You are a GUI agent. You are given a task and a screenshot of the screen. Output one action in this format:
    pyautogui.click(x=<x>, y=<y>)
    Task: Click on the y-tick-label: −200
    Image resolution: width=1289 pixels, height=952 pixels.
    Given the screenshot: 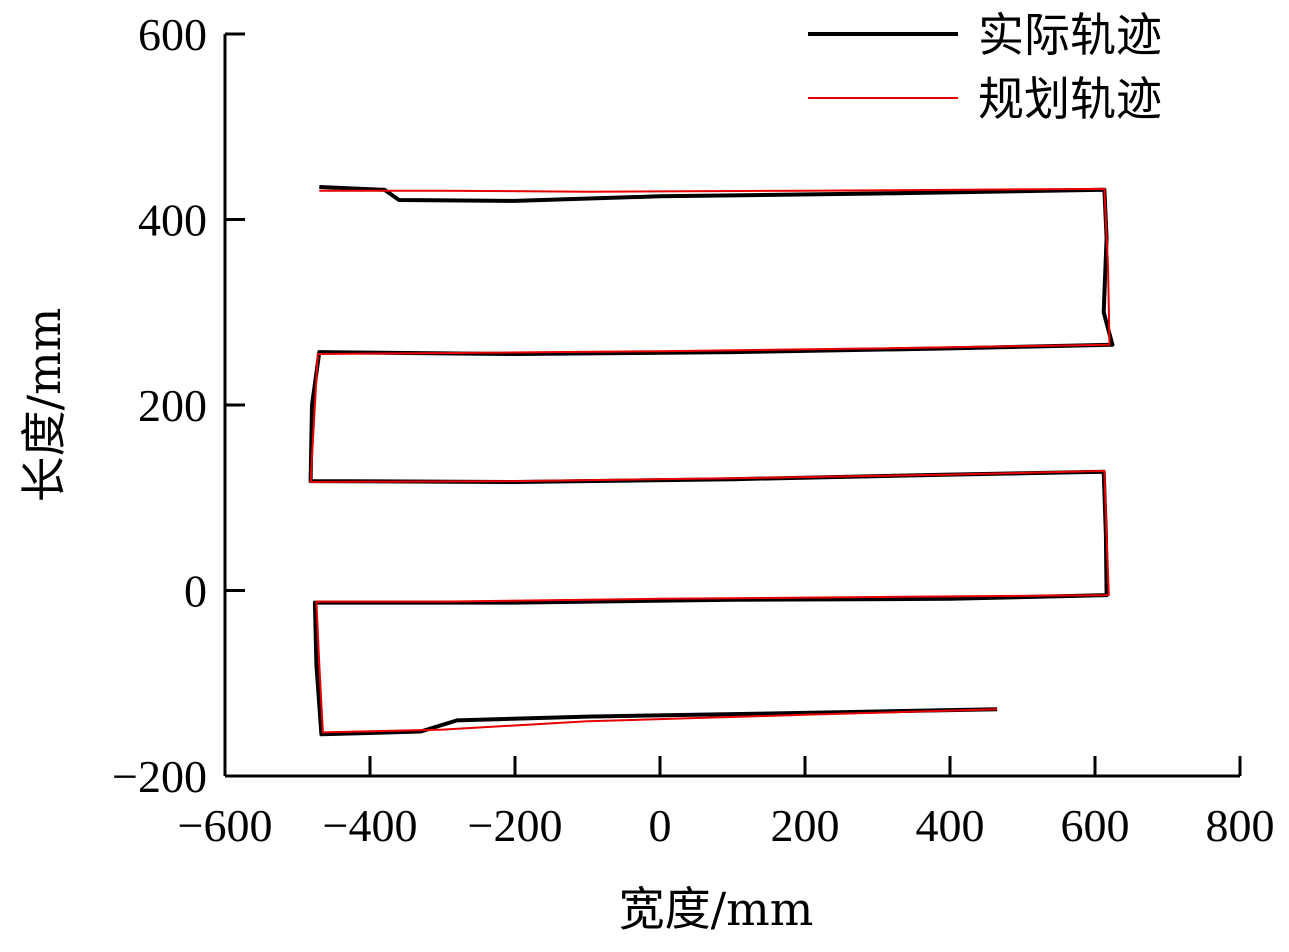 What is the action you would take?
    pyautogui.click(x=159, y=776)
    